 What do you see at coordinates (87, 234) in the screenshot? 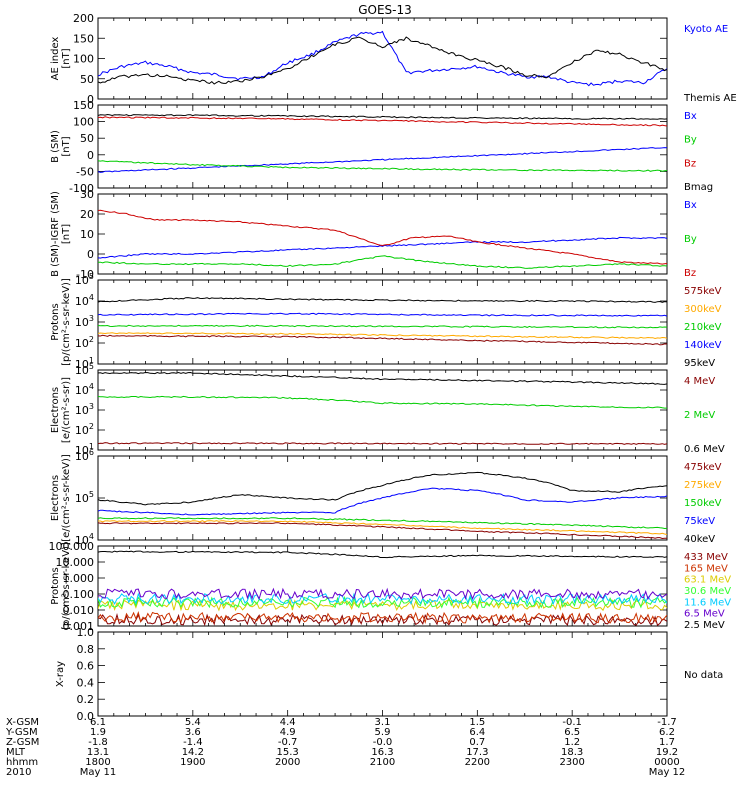
I see `y-tick-label: 10` at bounding box center [87, 234].